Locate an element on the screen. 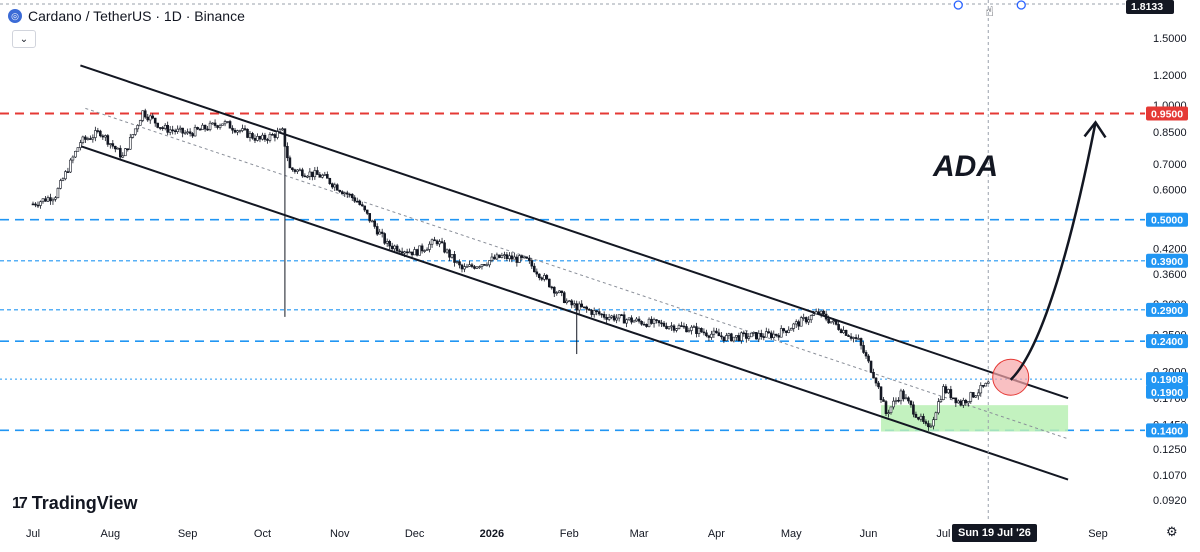 The width and height of the screenshot is (1200, 552). tradingview-logo: 17 TradingView is located at coordinates (75, 503).